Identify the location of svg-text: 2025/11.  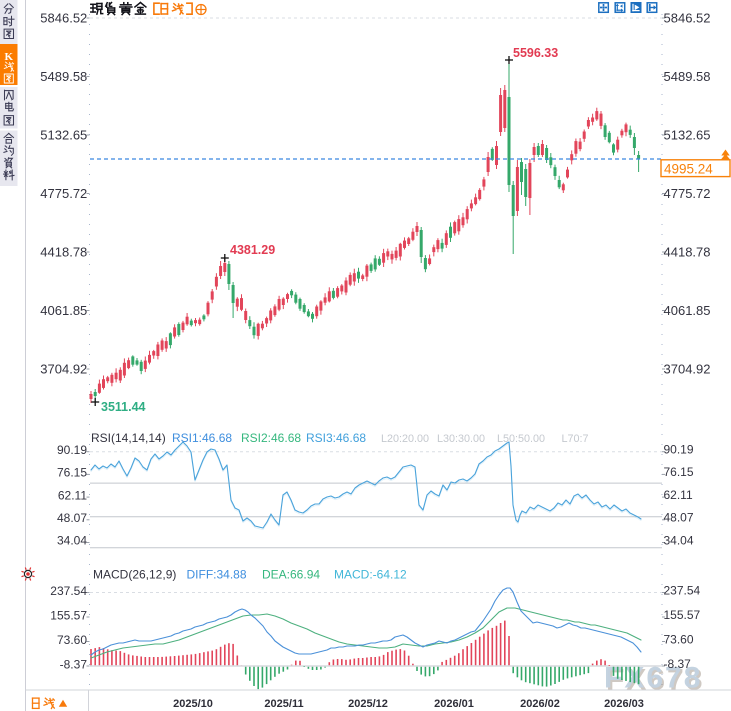
(283, 704).